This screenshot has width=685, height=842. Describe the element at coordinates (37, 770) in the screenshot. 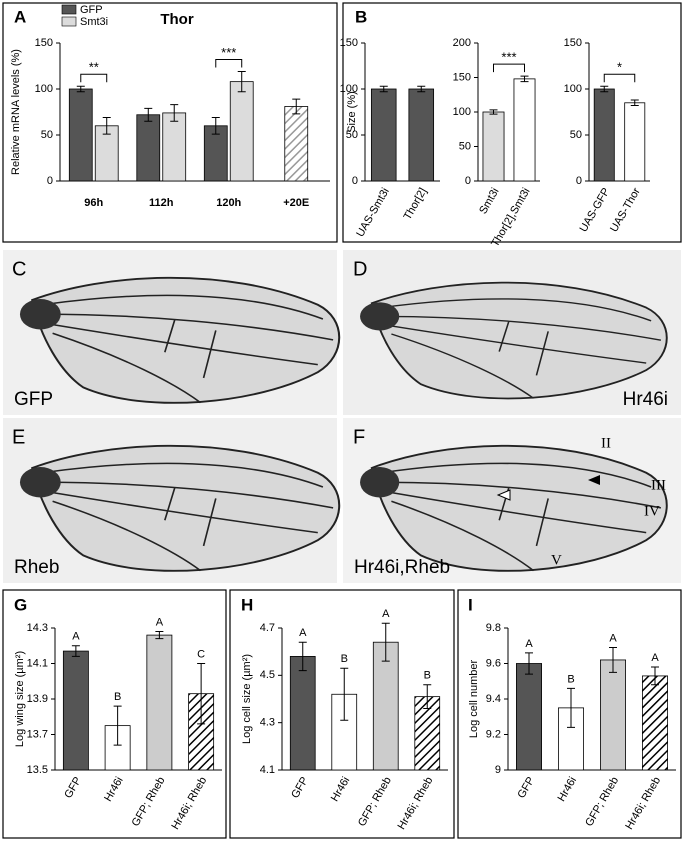

I see `y-tick-label: 13.5` at that location.